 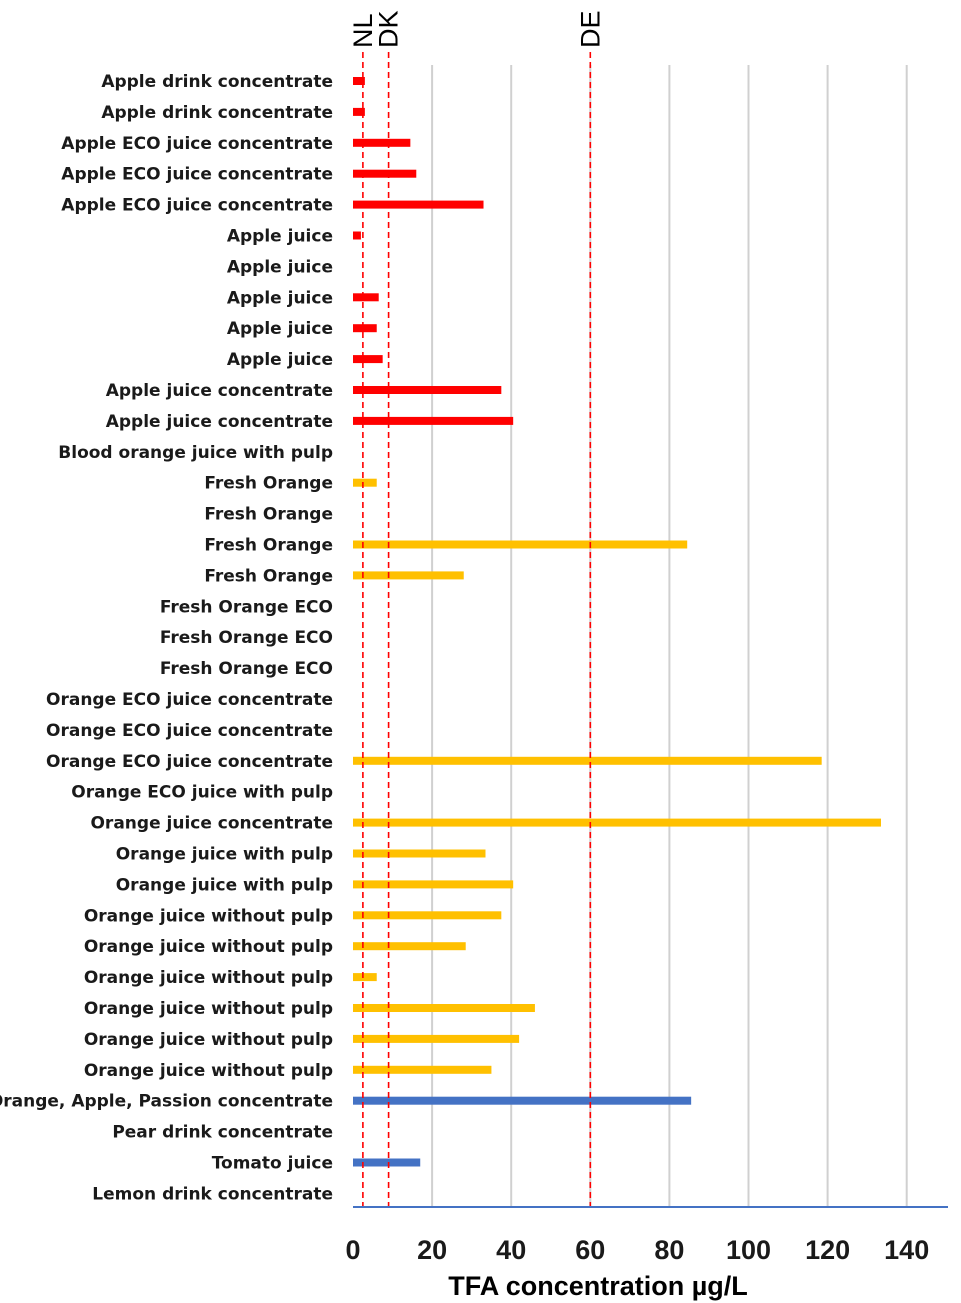 I want to click on category-label-23: Orange ECO juice with pulp, so click(x=202, y=793).